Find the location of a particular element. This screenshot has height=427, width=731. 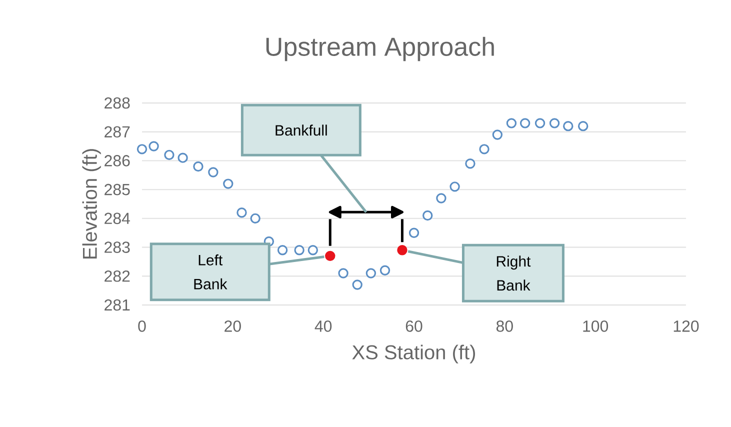

chart-title: Upstream Approach is located at coordinates (380, 49).